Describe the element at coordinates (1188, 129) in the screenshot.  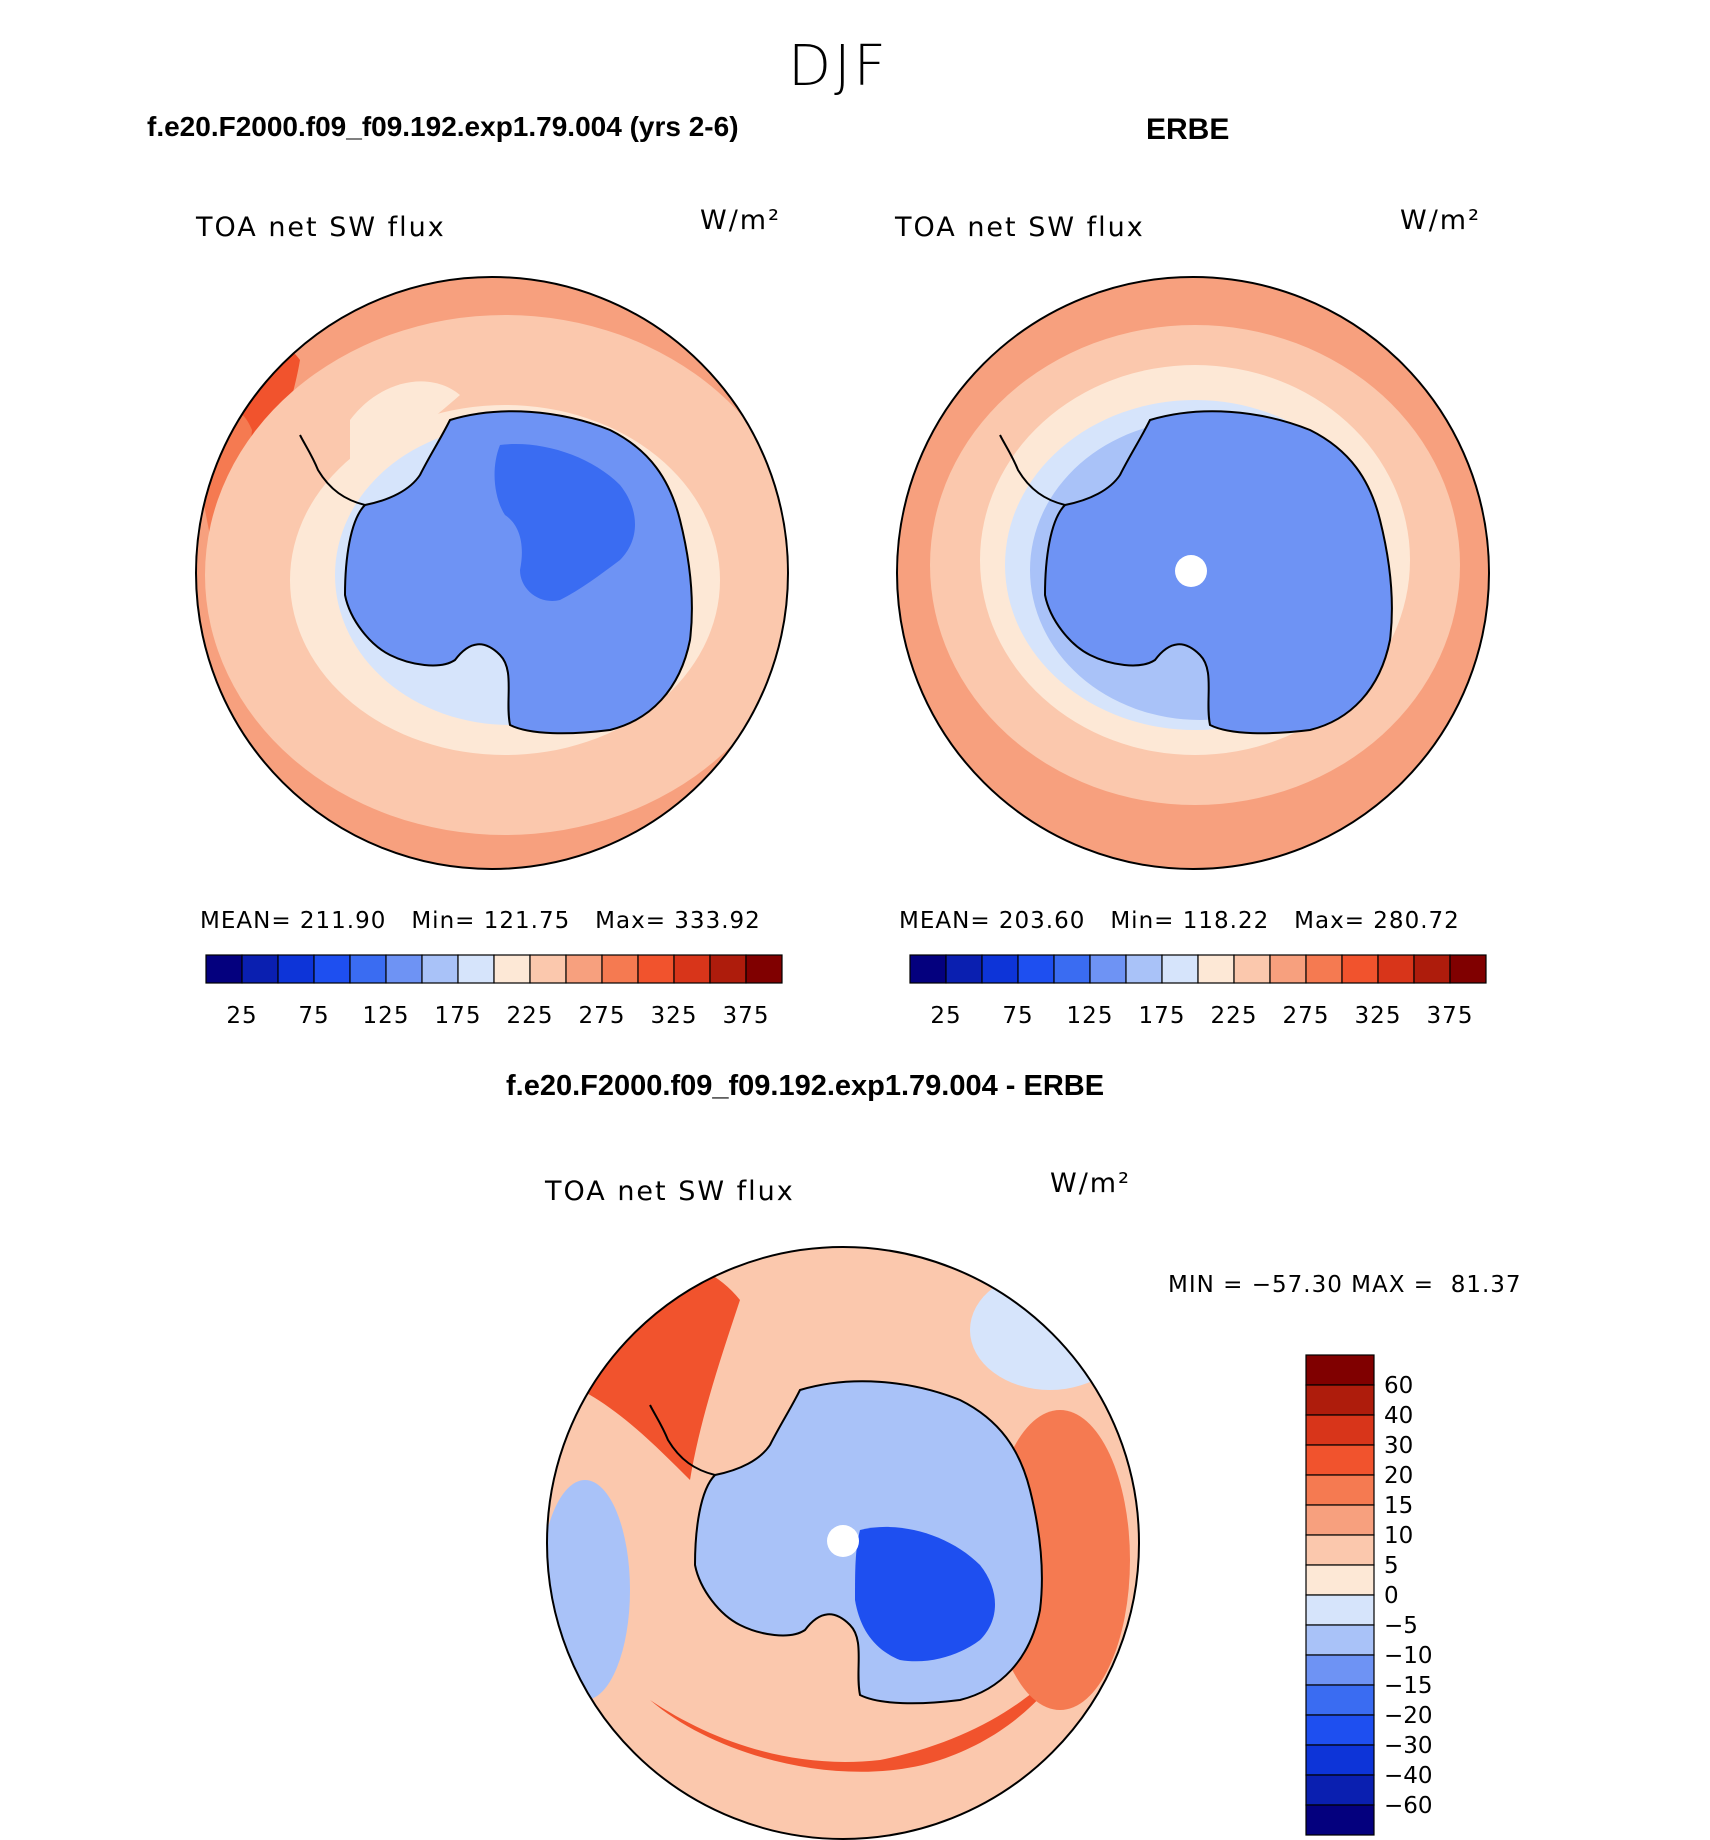
I see `panel-2-title: ERBE` at that location.